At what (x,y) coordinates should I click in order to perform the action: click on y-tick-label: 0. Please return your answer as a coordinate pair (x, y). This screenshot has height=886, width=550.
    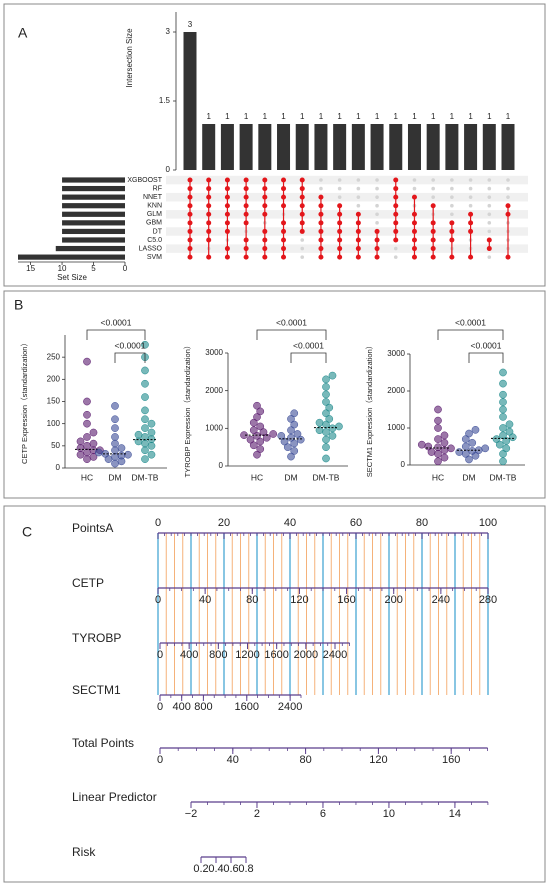
    Looking at the image, I should click on (403, 464).